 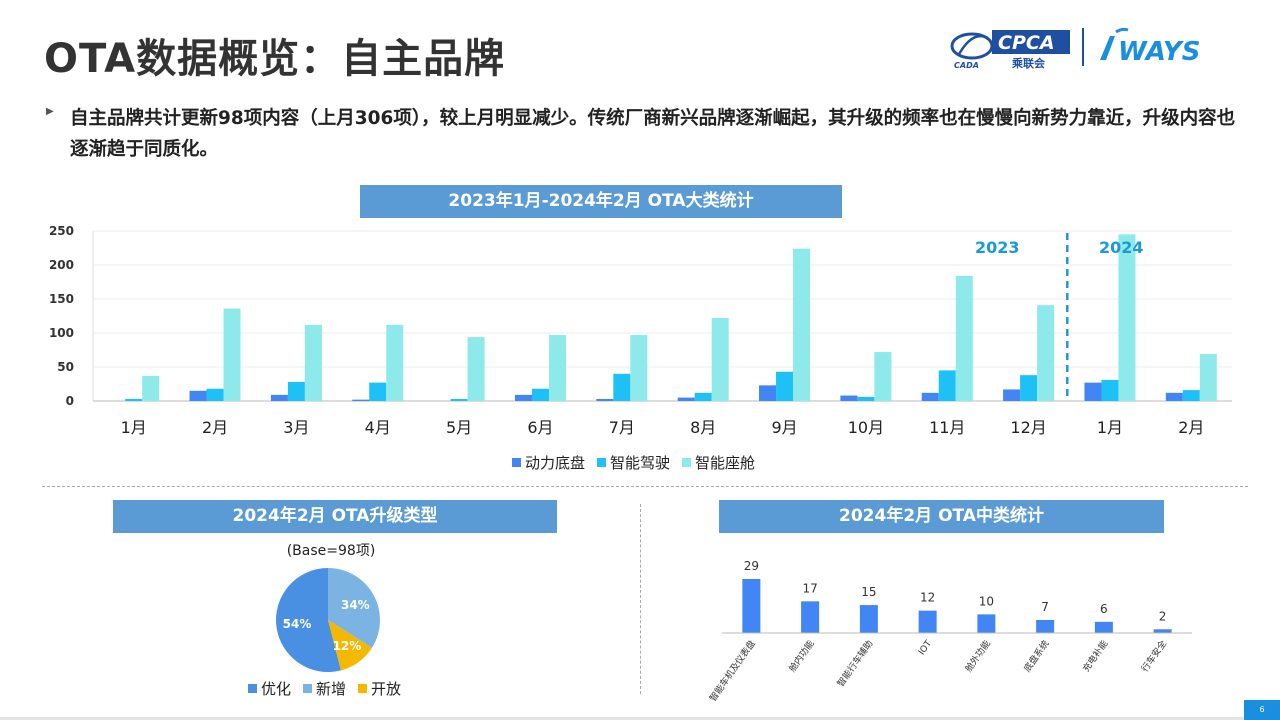 I want to click on legend-label: 开放, so click(x=386, y=689).